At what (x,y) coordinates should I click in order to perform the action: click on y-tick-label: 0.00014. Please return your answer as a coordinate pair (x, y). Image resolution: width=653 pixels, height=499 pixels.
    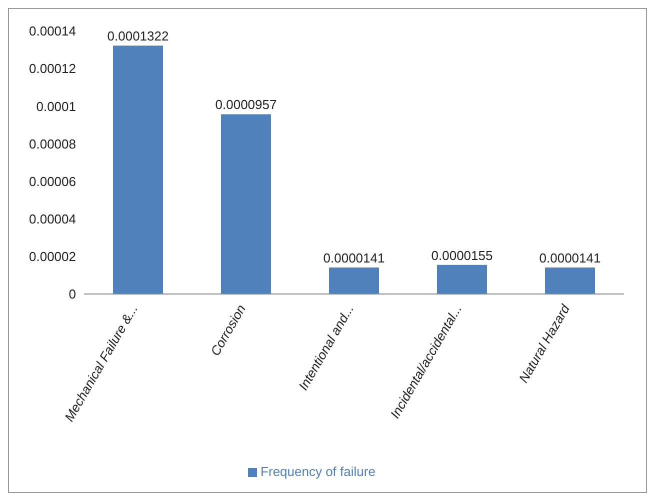
    Looking at the image, I should click on (52, 31).